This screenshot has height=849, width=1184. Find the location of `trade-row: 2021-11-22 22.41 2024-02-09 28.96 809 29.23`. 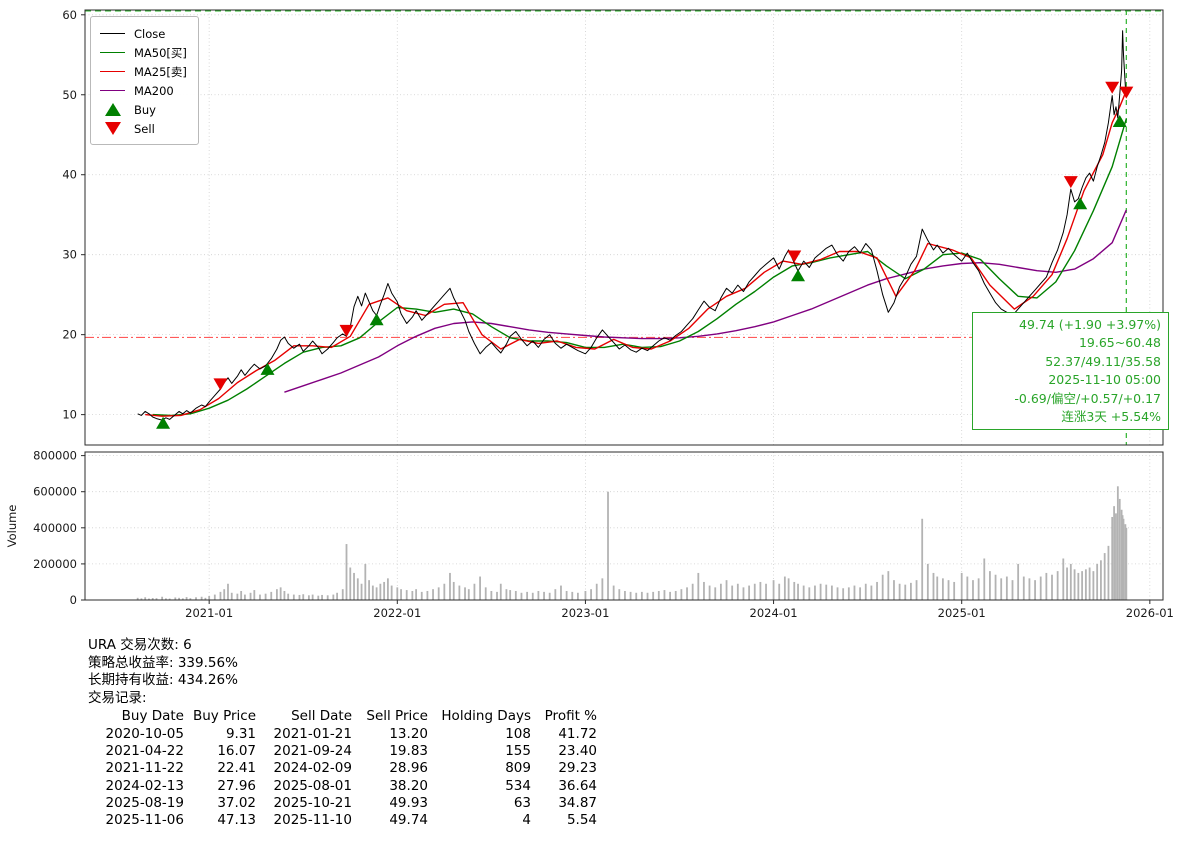

trade-row: 2021-11-22 22.41 2024-02-09 28.96 809 29.23 is located at coordinates (342, 768).